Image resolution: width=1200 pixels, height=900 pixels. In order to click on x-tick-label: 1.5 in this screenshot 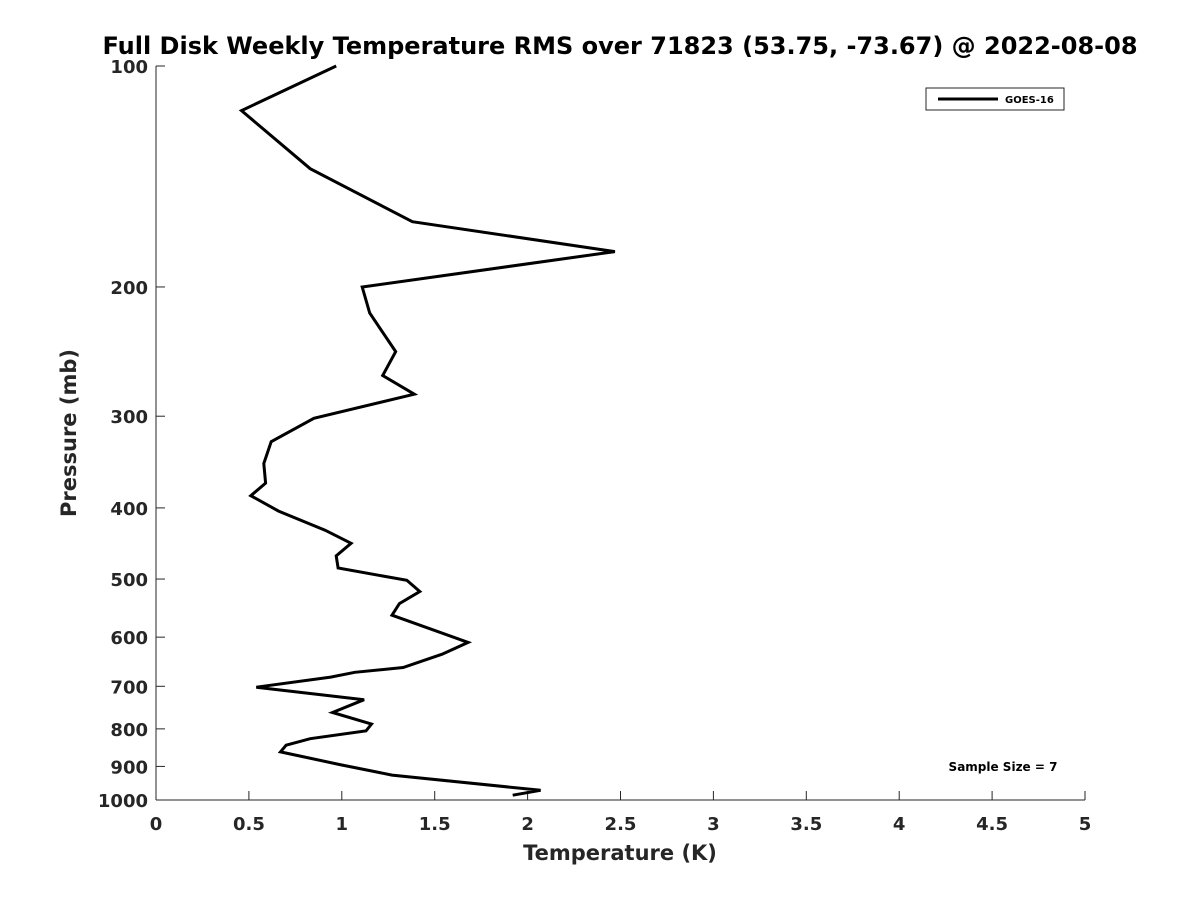, I will do `click(435, 824)`.